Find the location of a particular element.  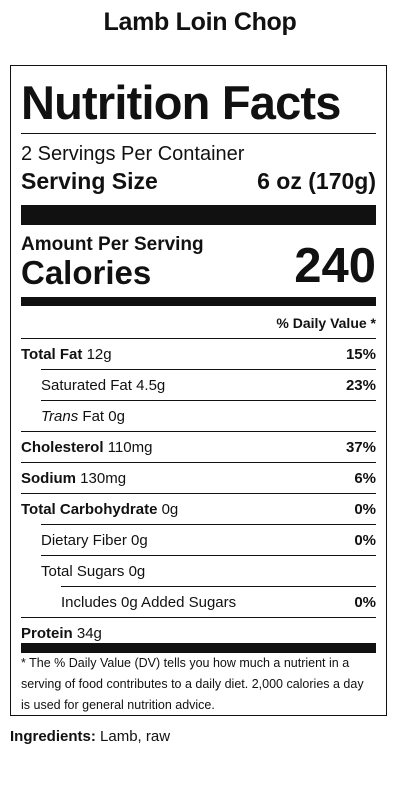

heading-rule is located at coordinates (198, 133).